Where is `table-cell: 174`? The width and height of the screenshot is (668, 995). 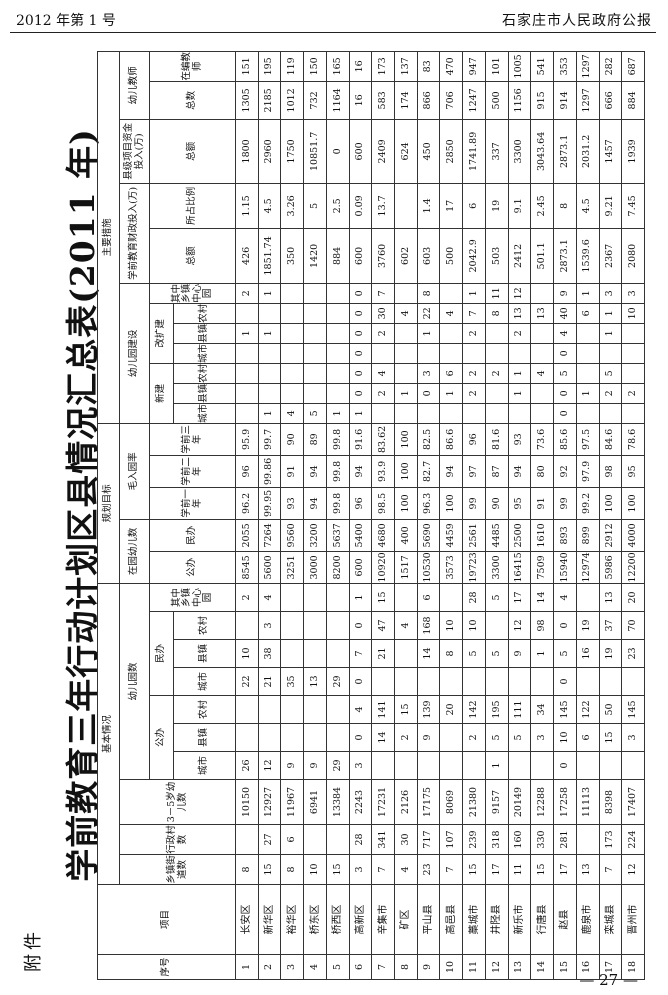 table-cell: 174 is located at coordinates (406, 100).